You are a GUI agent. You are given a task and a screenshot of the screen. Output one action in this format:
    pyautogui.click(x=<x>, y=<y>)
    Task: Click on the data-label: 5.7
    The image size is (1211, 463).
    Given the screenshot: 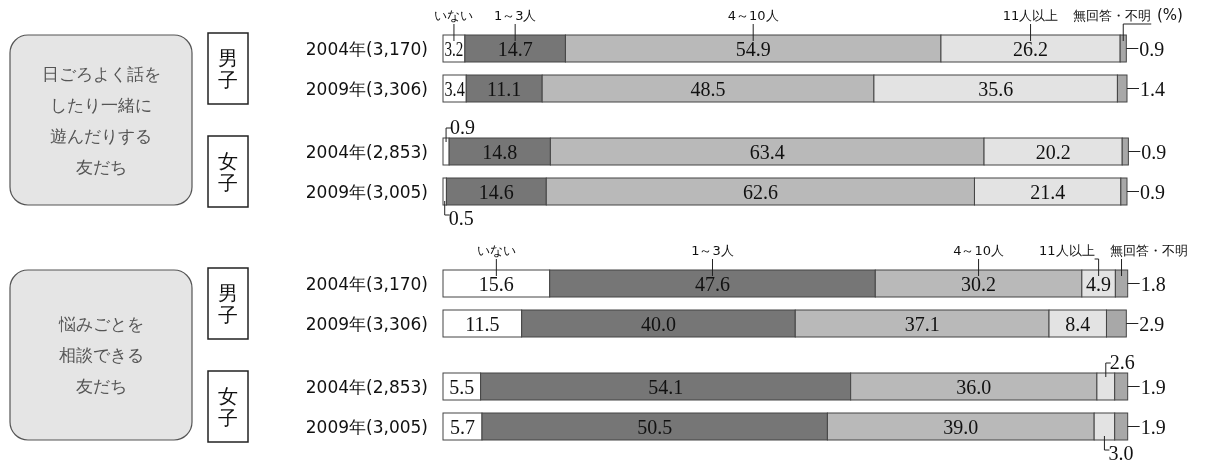 What is the action you would take?
    pyautogui.click(x=462, y=426)
    